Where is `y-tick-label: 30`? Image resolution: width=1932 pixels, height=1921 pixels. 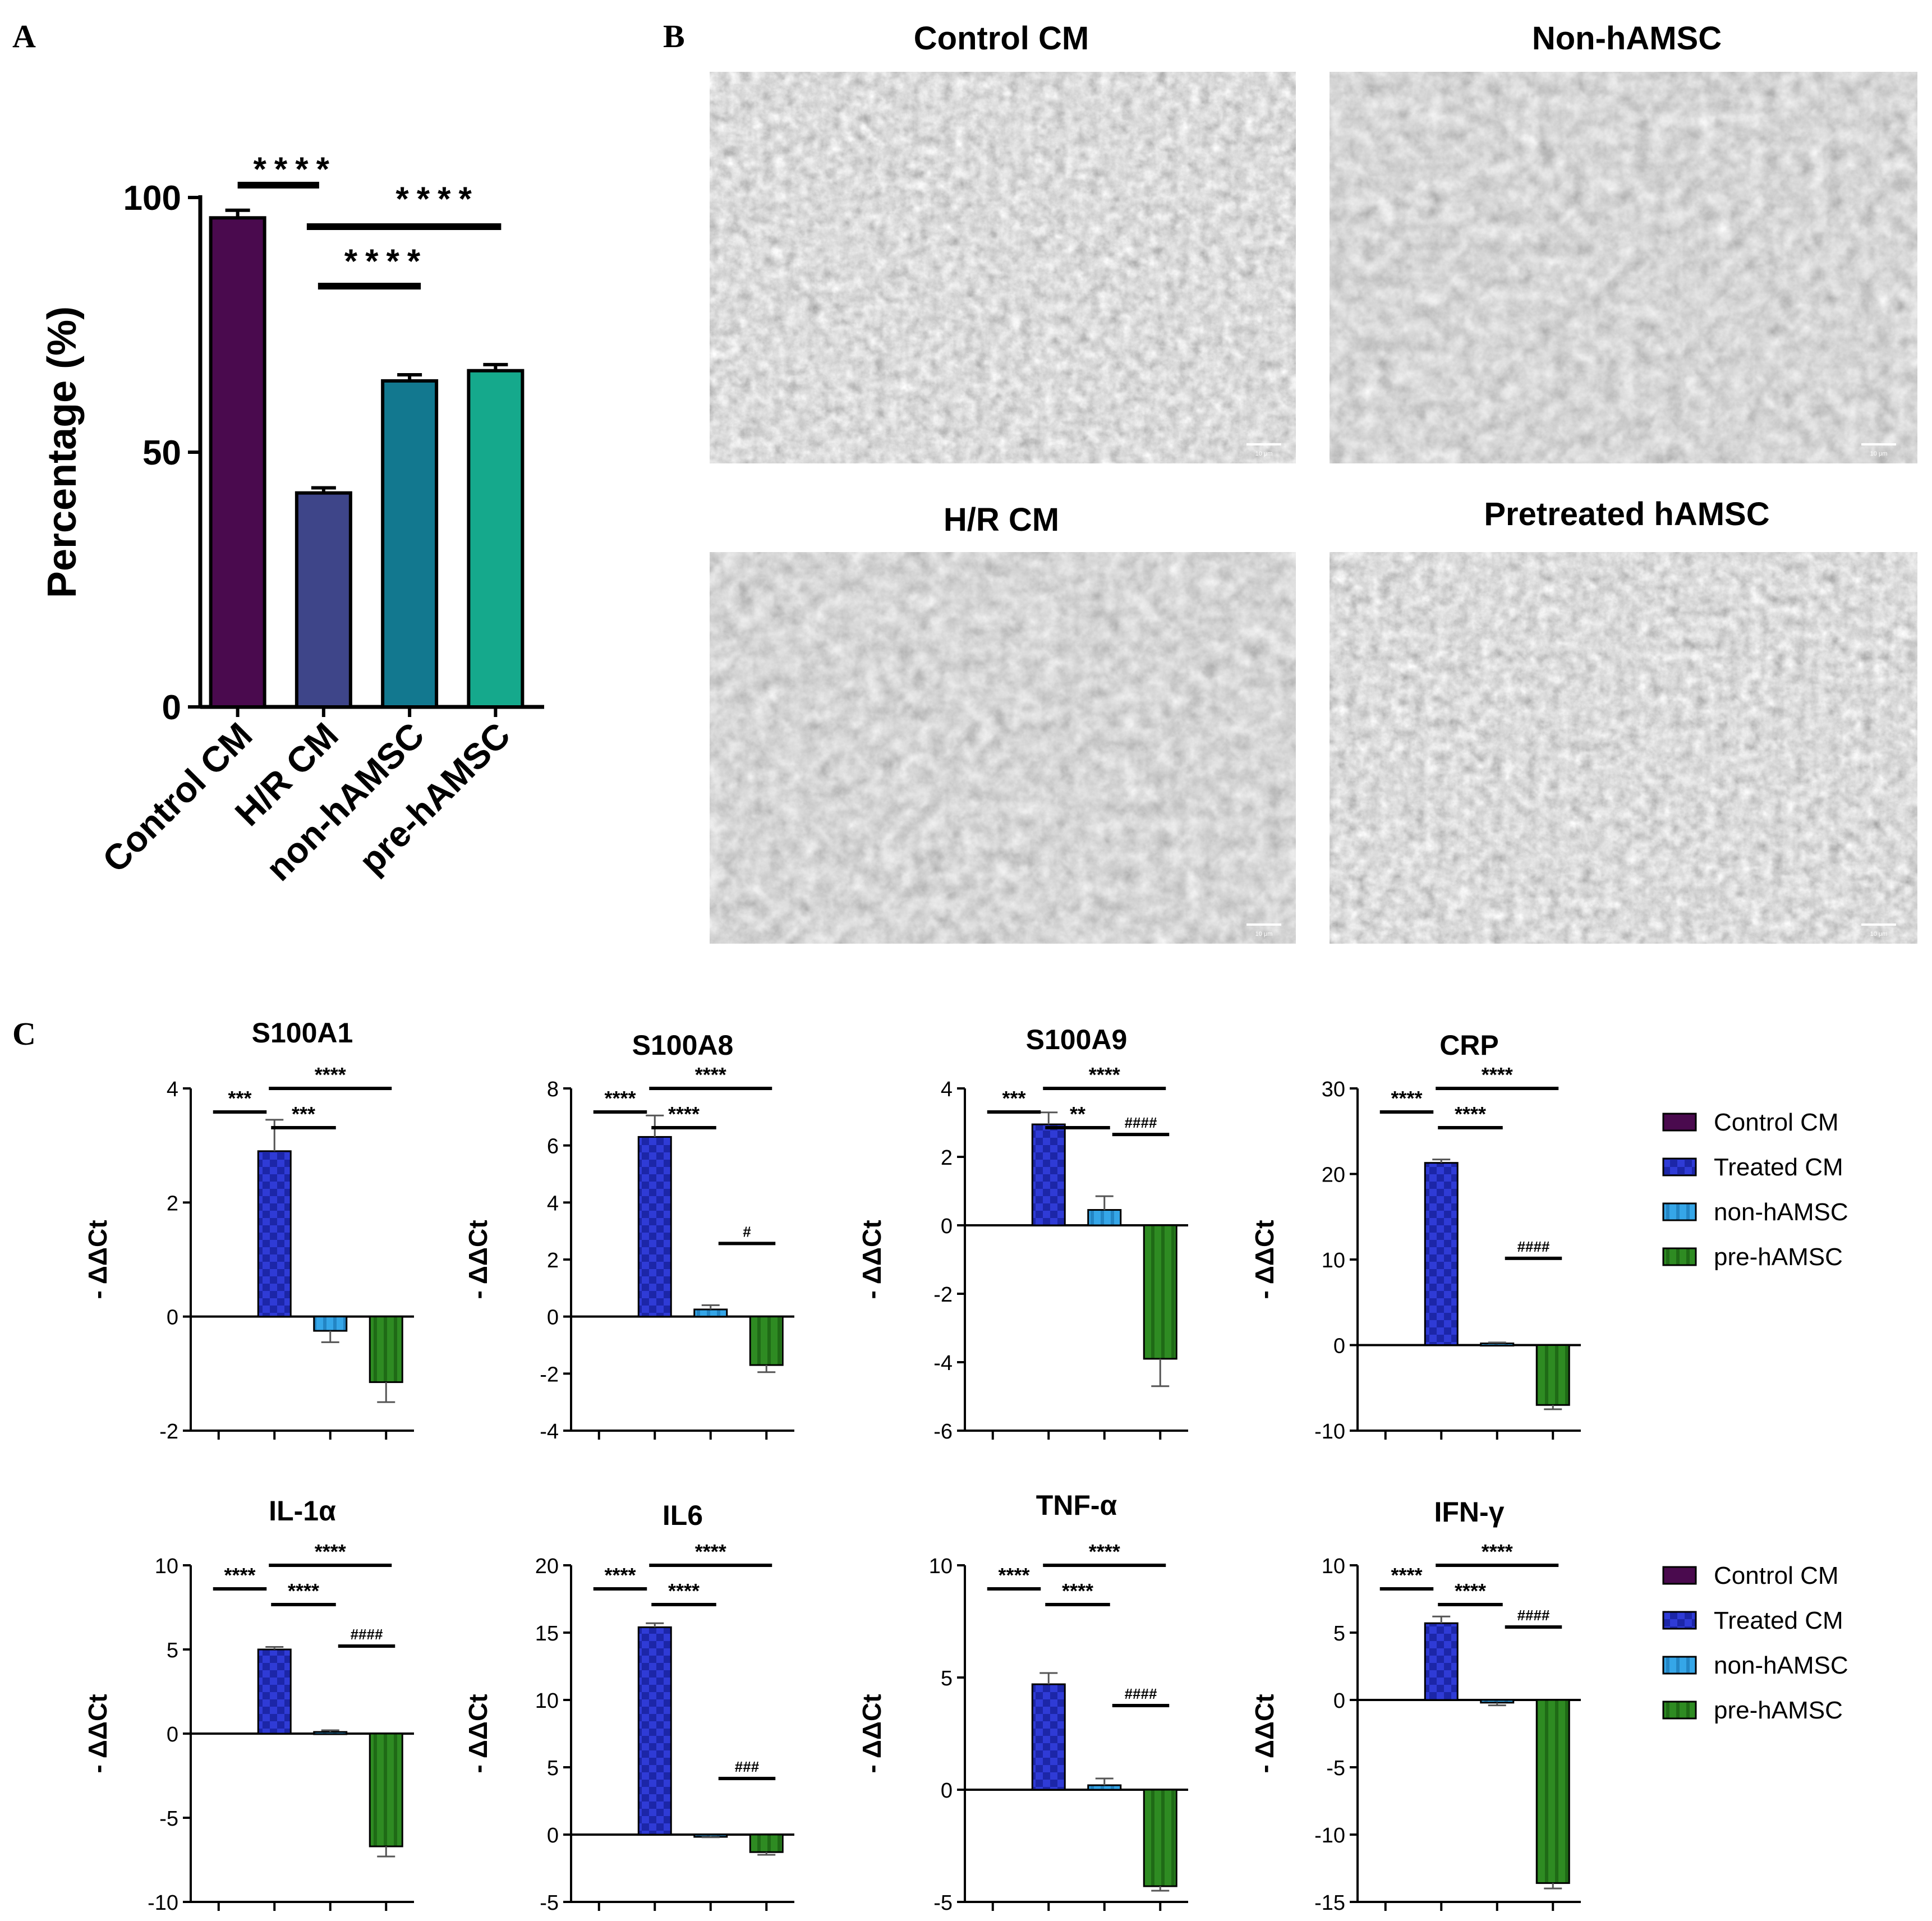
y-tick-label: 30 is located at coordinates (1334, 1089).